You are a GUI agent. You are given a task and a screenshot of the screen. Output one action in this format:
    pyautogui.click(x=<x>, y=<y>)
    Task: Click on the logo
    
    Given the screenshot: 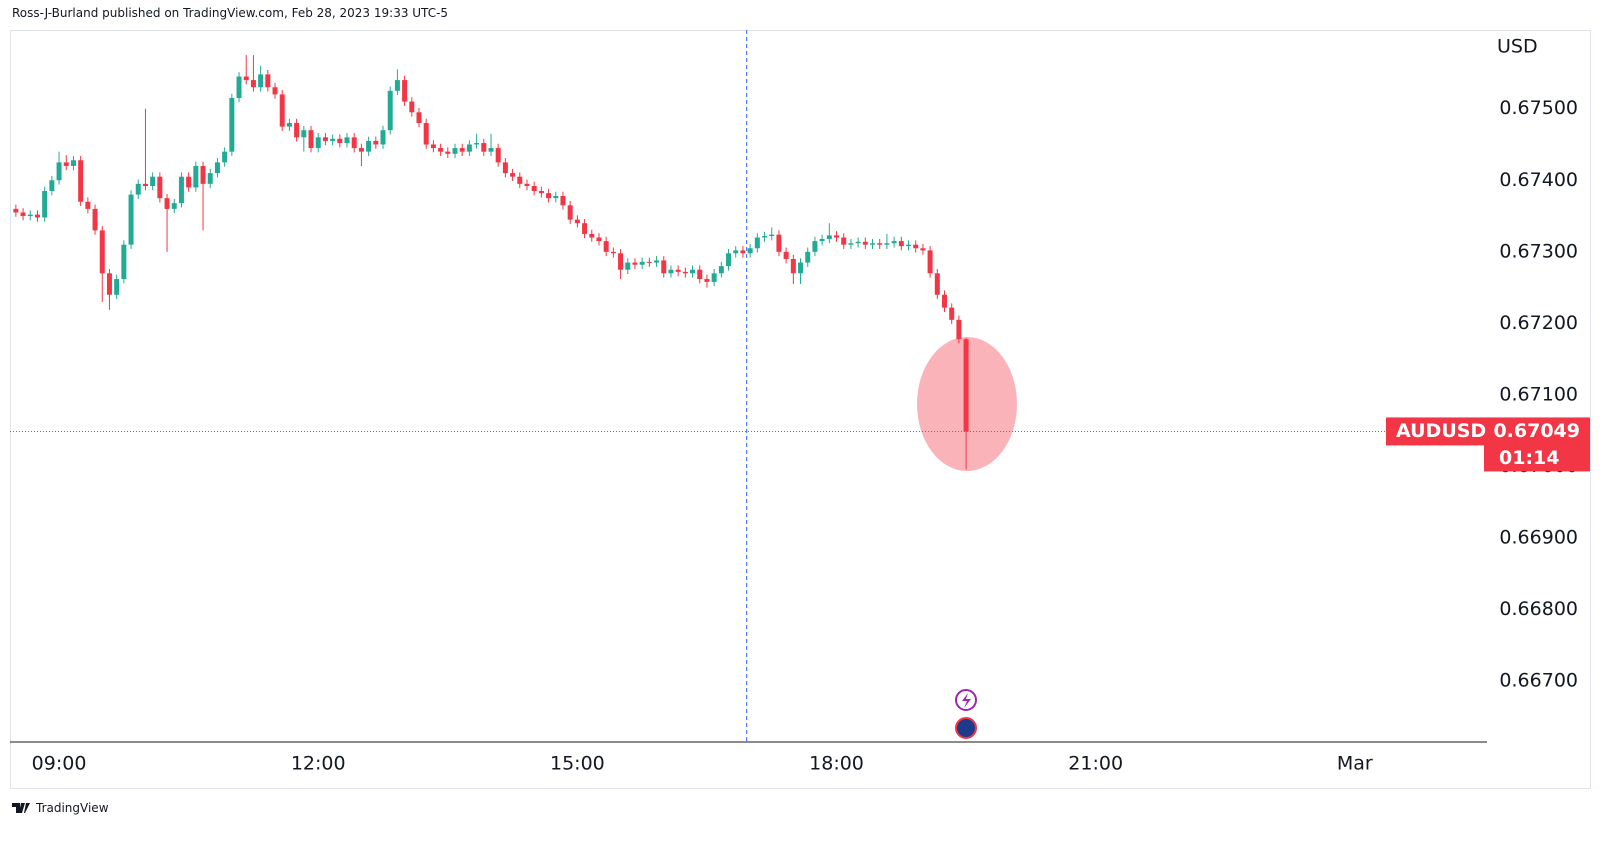 What is the action you would take?
    pyautogui.click(x=21, y=808)
    